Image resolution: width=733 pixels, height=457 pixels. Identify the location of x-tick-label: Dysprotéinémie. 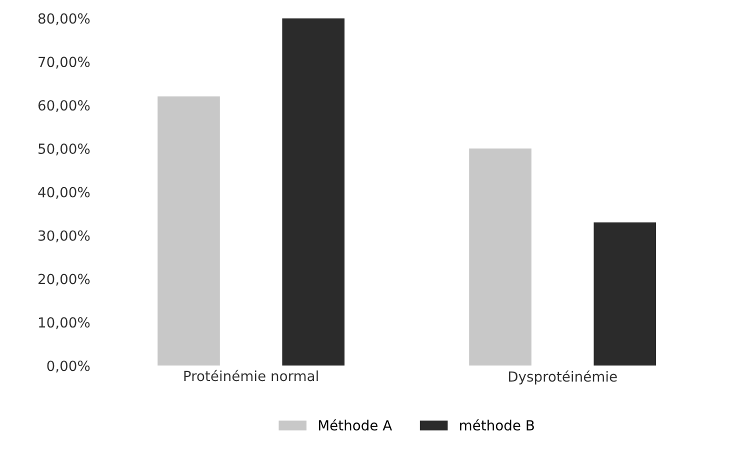
(562, 377).